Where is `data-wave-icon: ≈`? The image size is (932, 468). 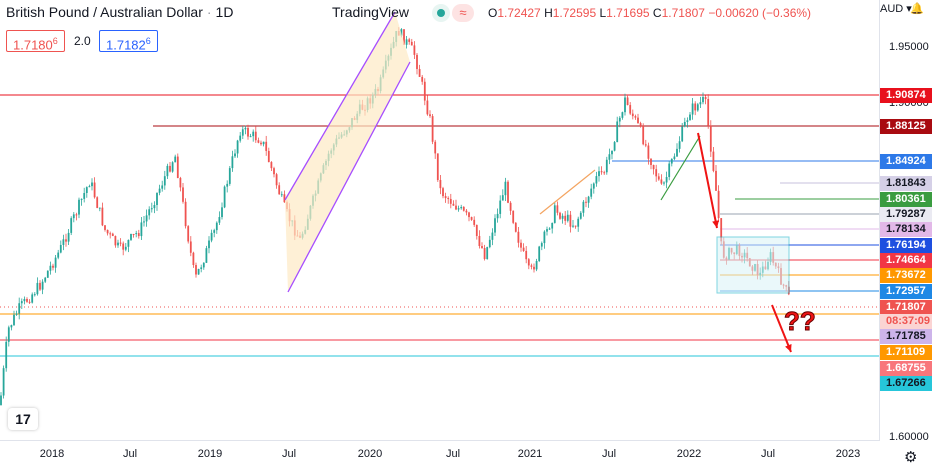
data-wave-icon: ≈ is located at coordinates (463, 13).